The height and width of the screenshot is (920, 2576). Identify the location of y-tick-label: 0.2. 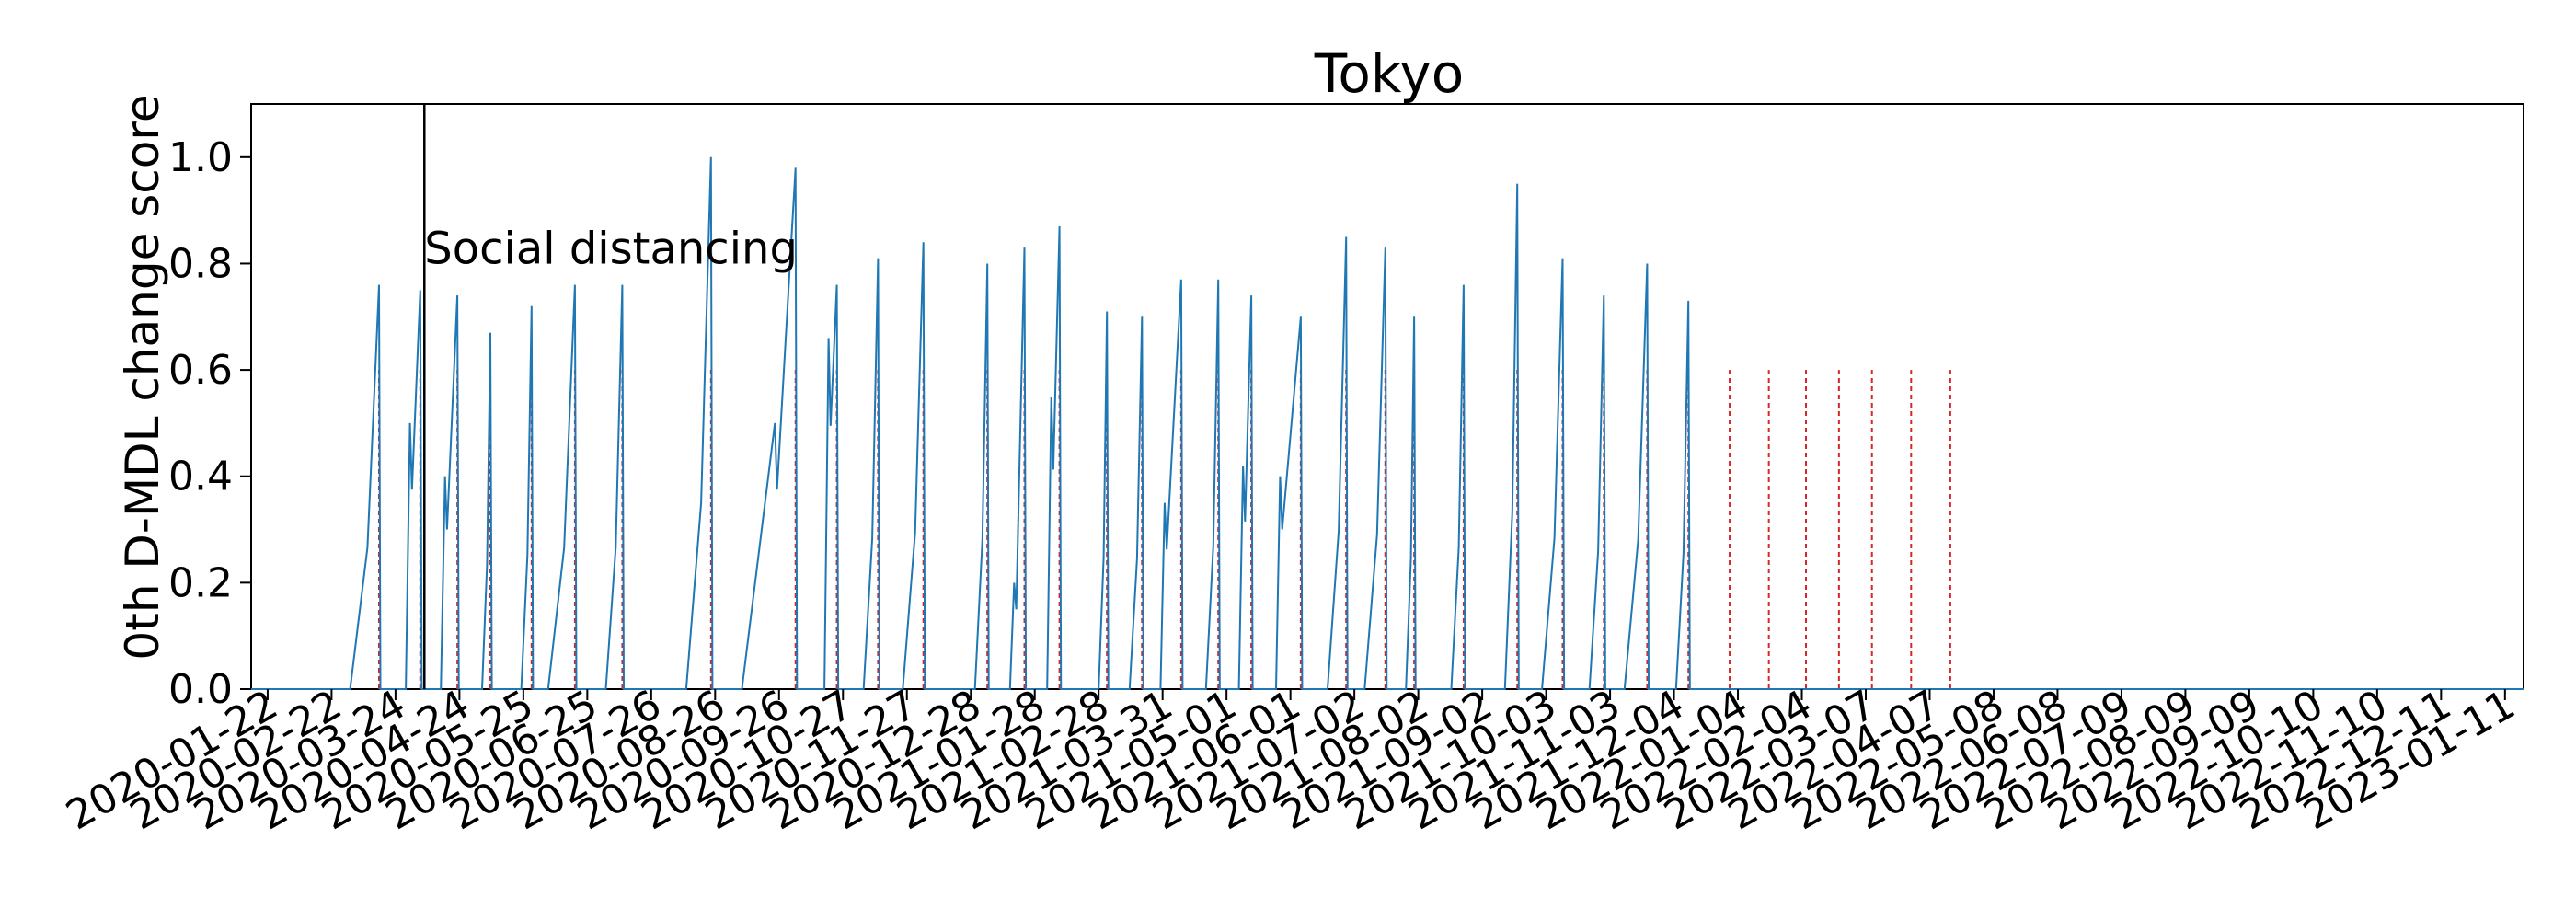
(200, 582).